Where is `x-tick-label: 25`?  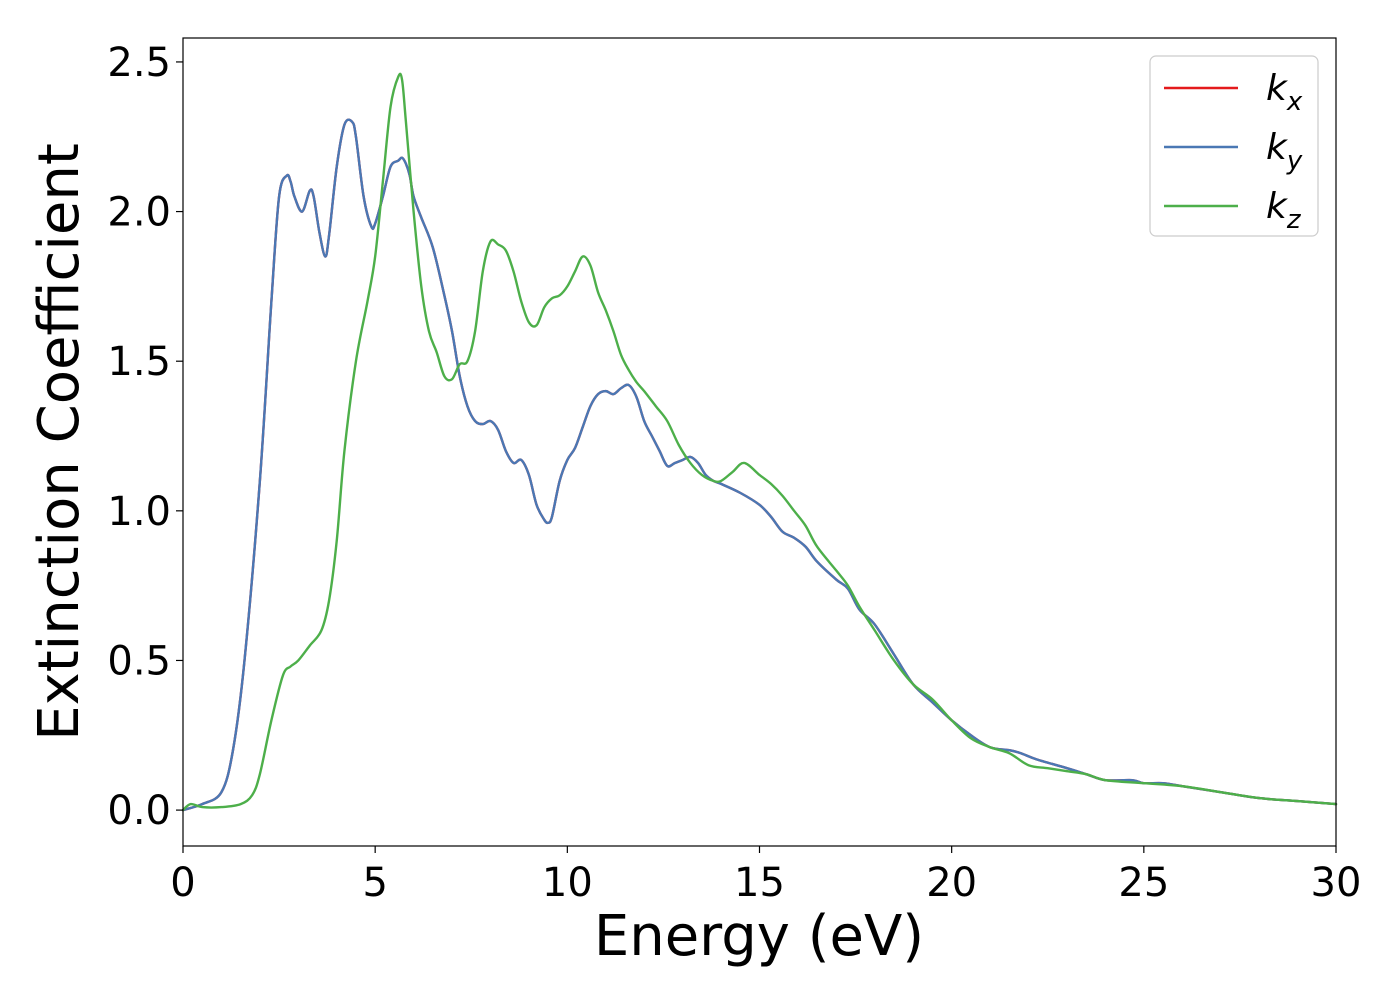 x-tick-label: 25 is located at coordinates (1143, 883).